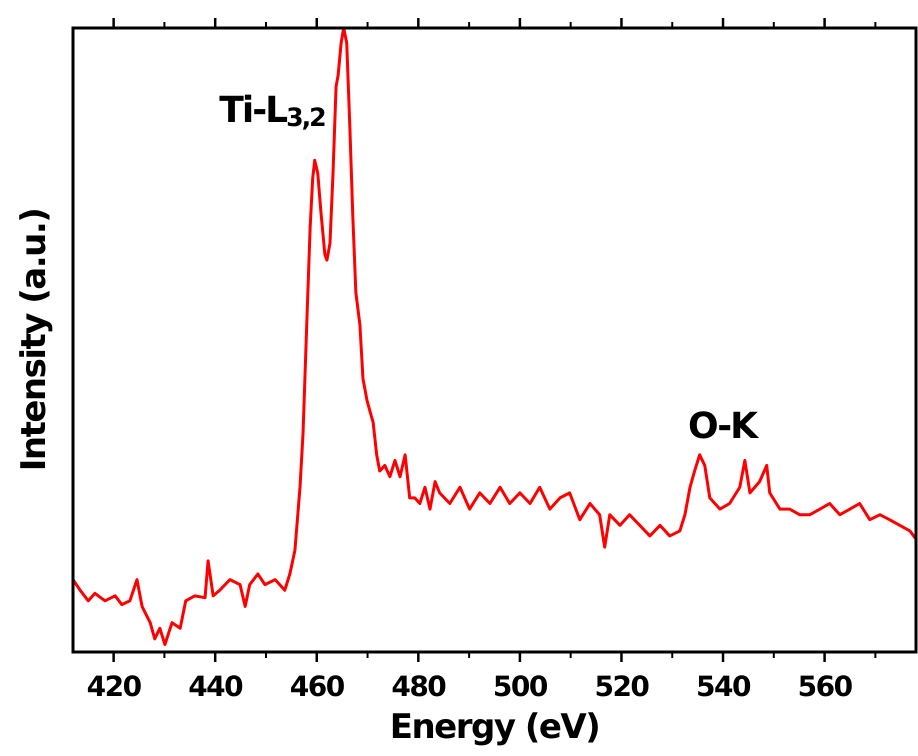  Describe the element at coordinates (216, 686) in the screenshot. I see `x-tick-label: 440` at that location.